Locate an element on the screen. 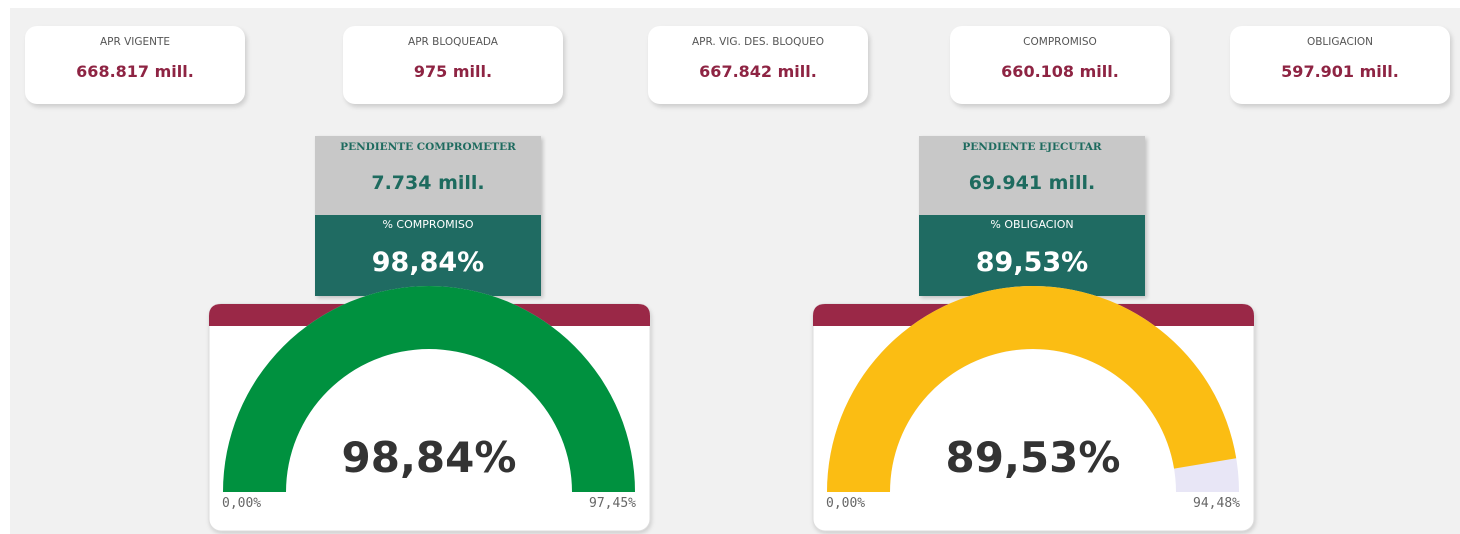 The width and height of the screenshot is (1460, 534). kpi-value: 668.817 mill. is located at coordinates (135, 71).